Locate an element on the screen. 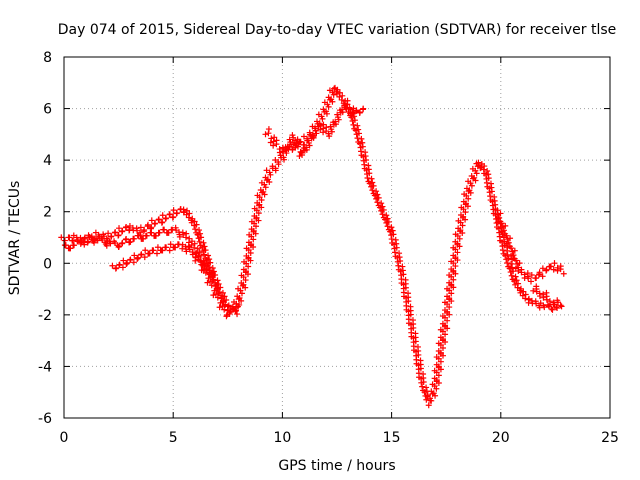 The image size is (640, 480). y-tick-label: 8 is located at coordinates (47, 58).